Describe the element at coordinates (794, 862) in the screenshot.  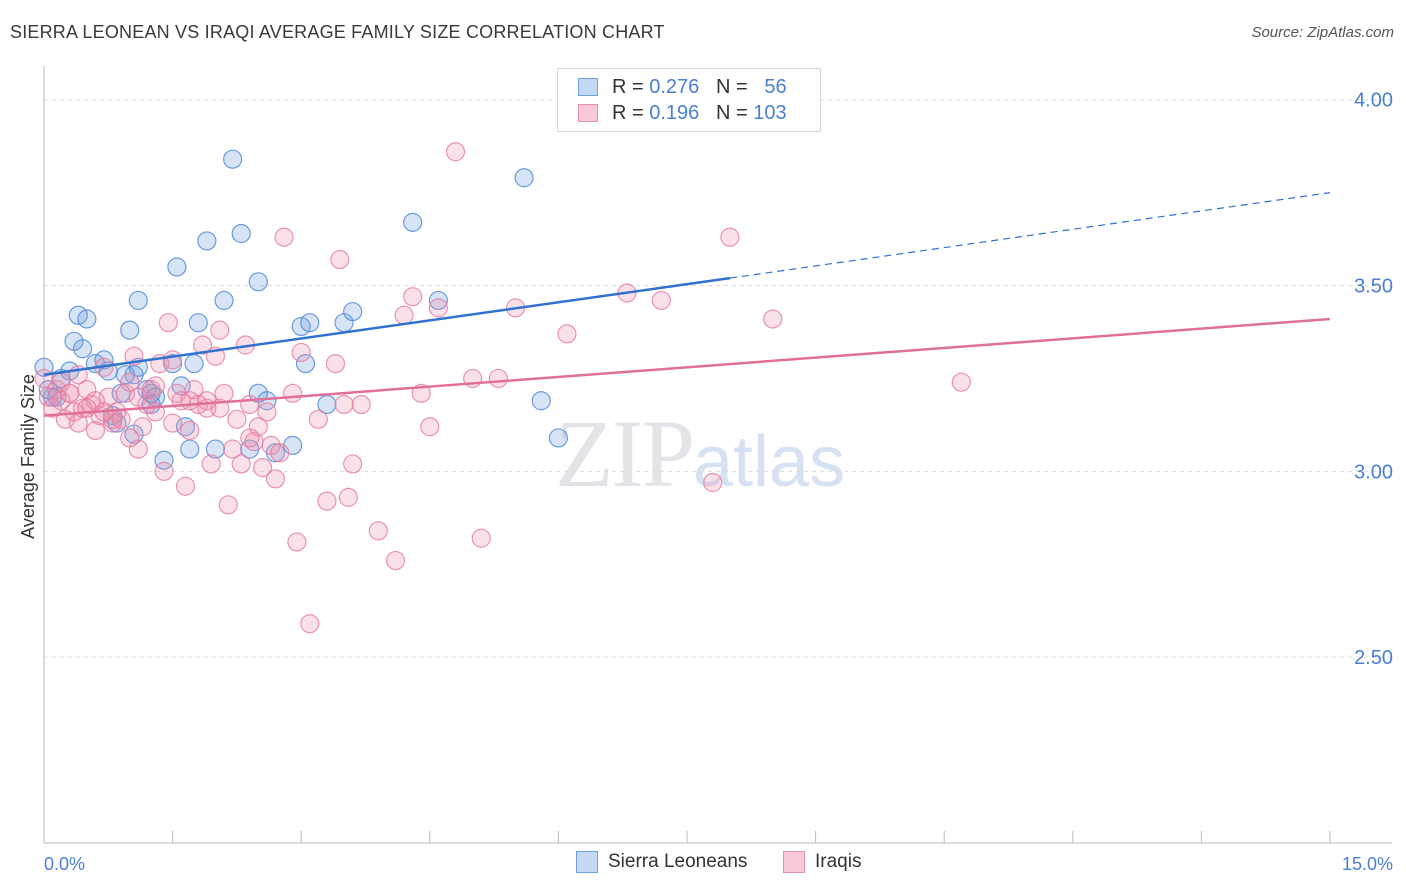
I see `bottom-legend-swatch-iraqis` at that location.